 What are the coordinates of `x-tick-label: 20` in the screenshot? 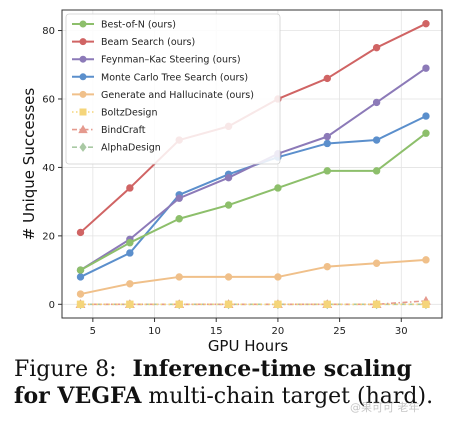 It's located at (278, 331).